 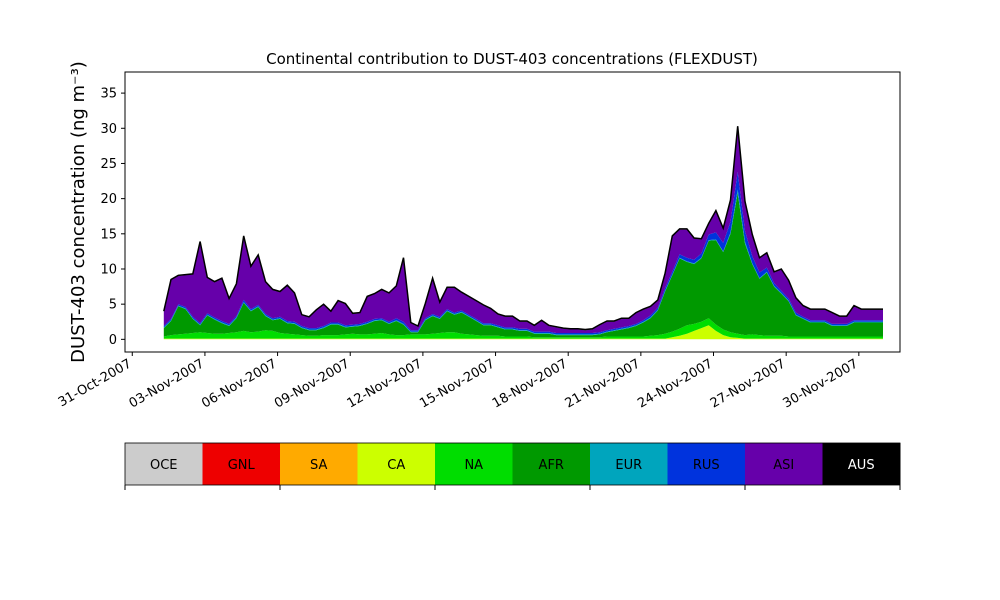 I want to click on legend-item-sa: SA, so click(x=319, y=464).